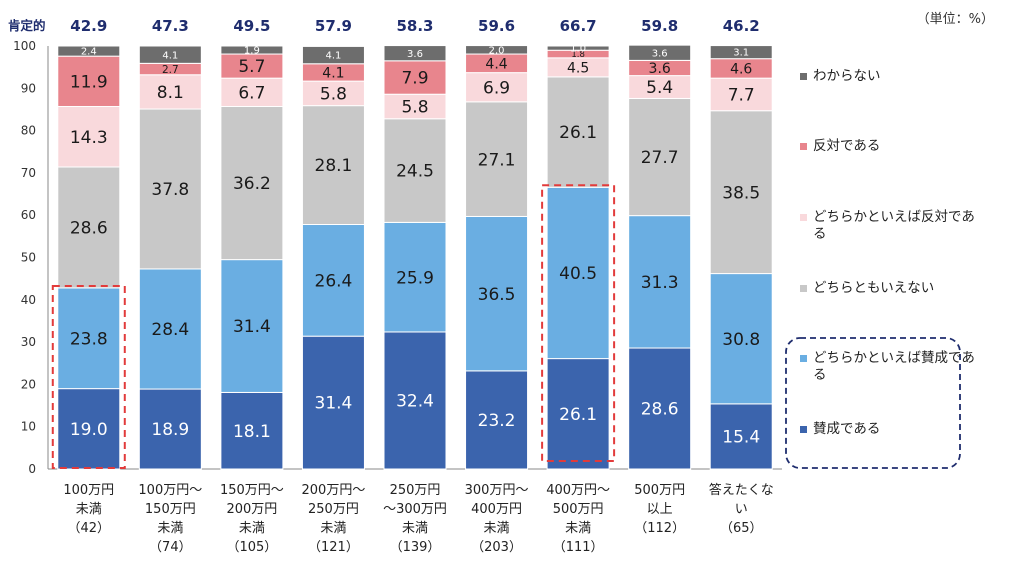 The width and height of the screenshot is (1014, 577). I want to click on x-tick-label: 100万円, so click(88, 490).